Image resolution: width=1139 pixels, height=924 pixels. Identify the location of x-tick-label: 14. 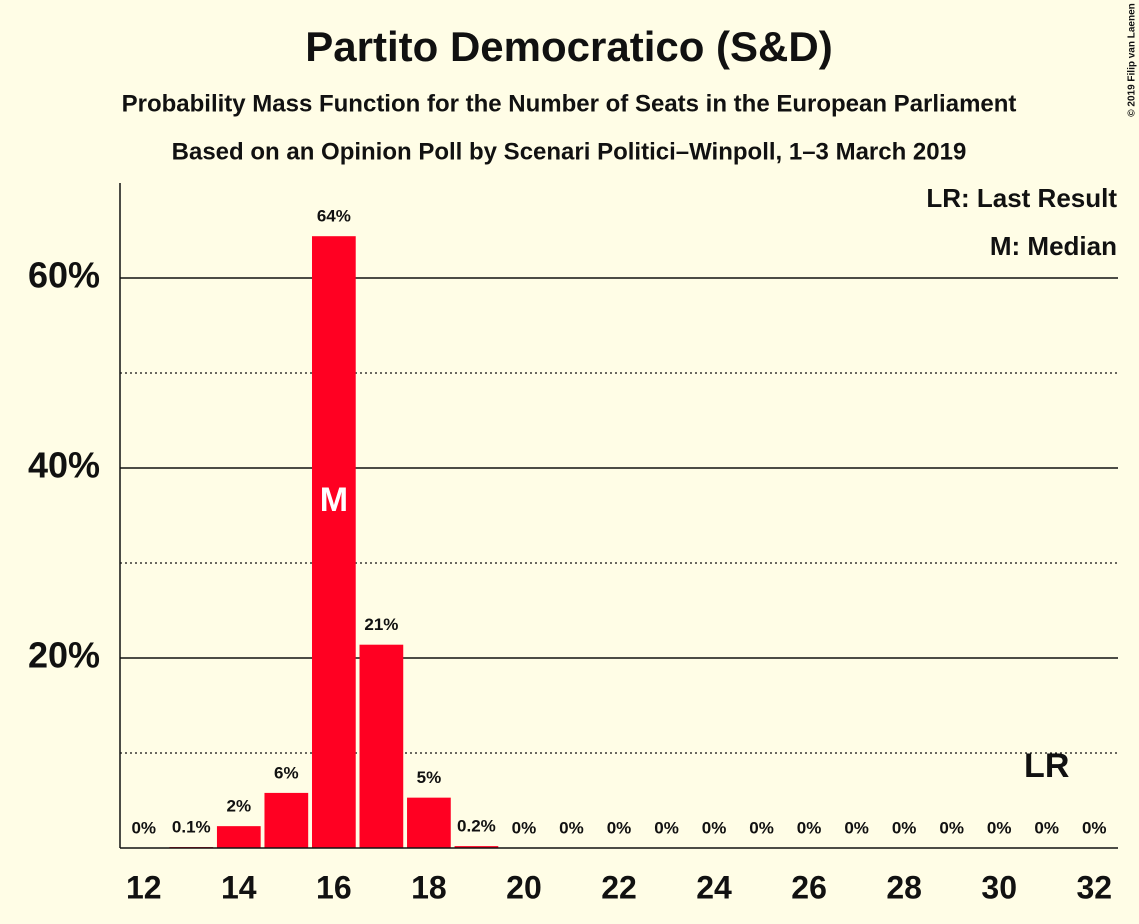
(239, 887).